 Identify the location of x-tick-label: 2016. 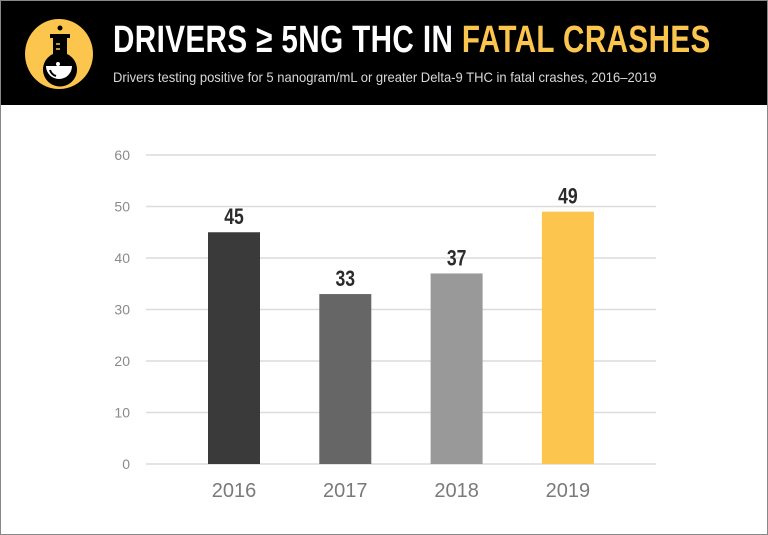
(234, 491).